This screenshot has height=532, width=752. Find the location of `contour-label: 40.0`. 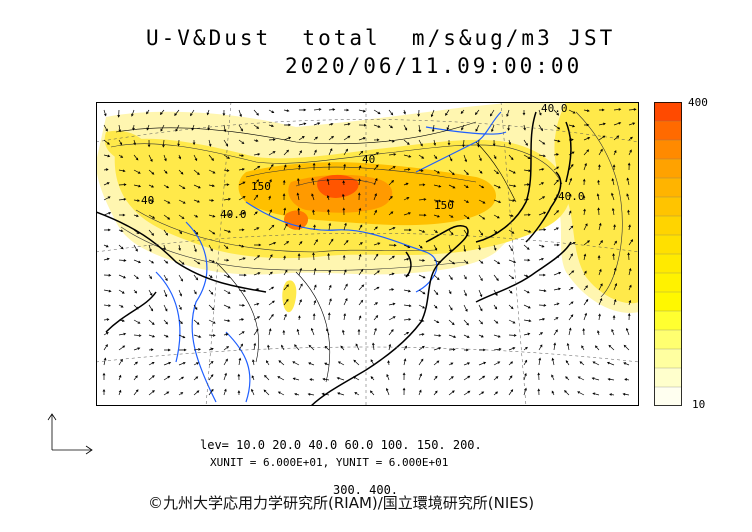

contour-label: 40.0 is located at coordinates (554, 108).